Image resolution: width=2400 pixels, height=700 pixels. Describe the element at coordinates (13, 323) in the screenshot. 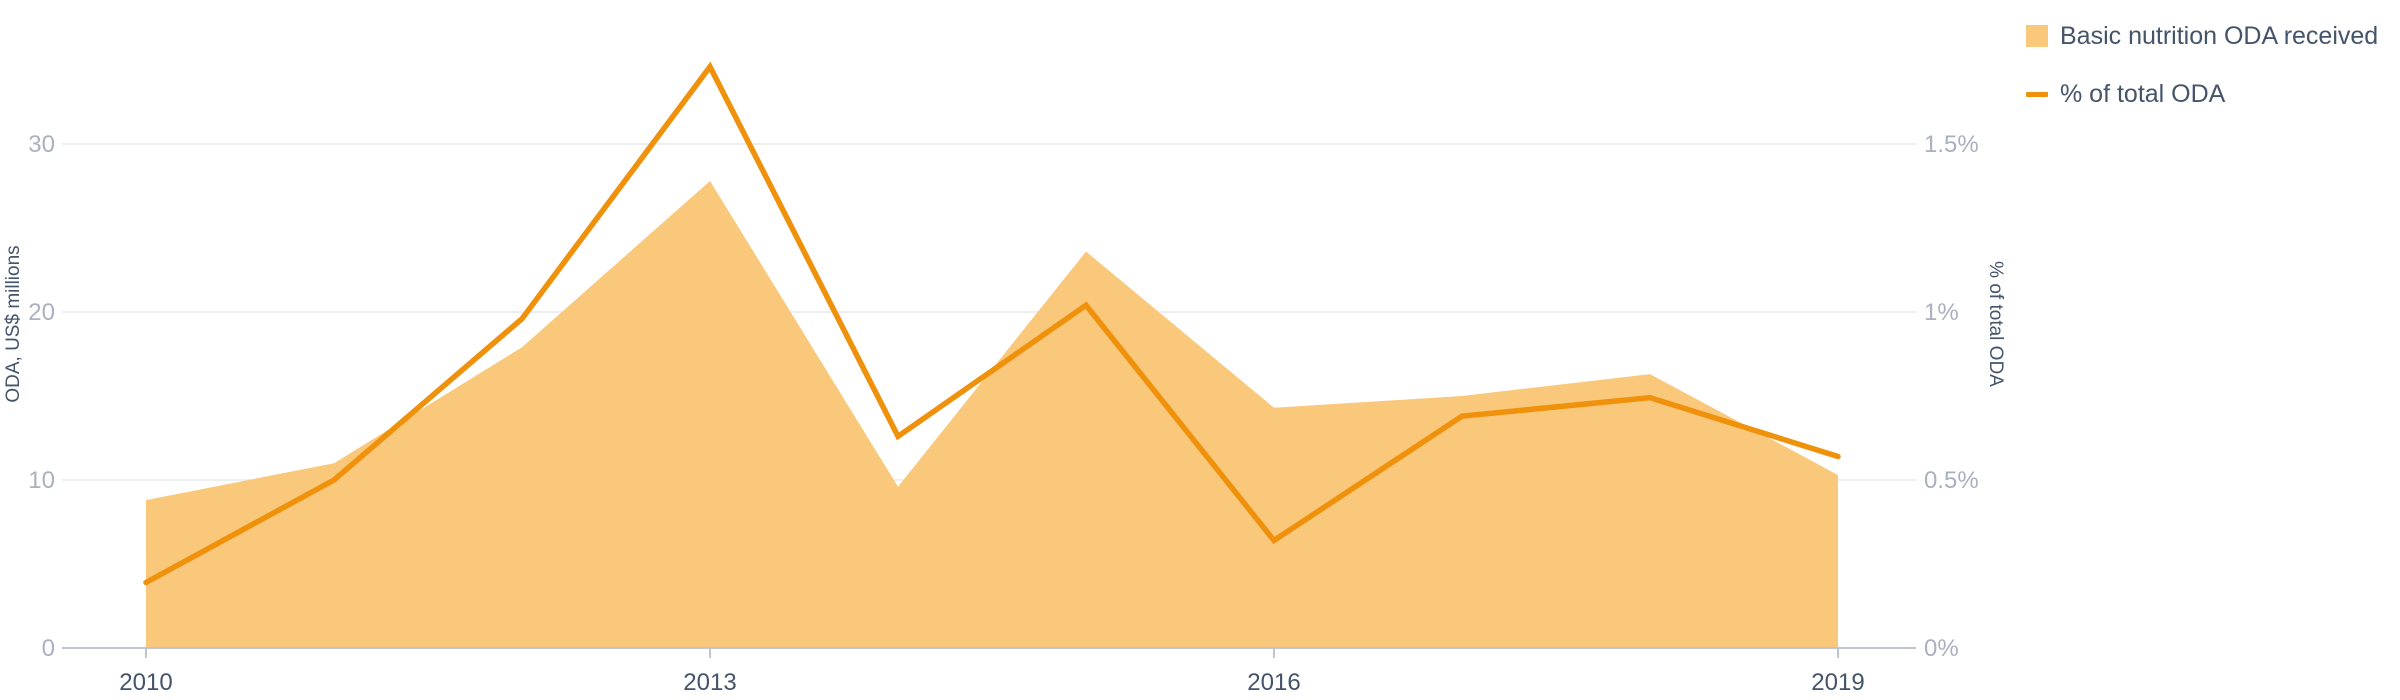

I see `y-axis-left-title: ODA, US$ millions` at that location.